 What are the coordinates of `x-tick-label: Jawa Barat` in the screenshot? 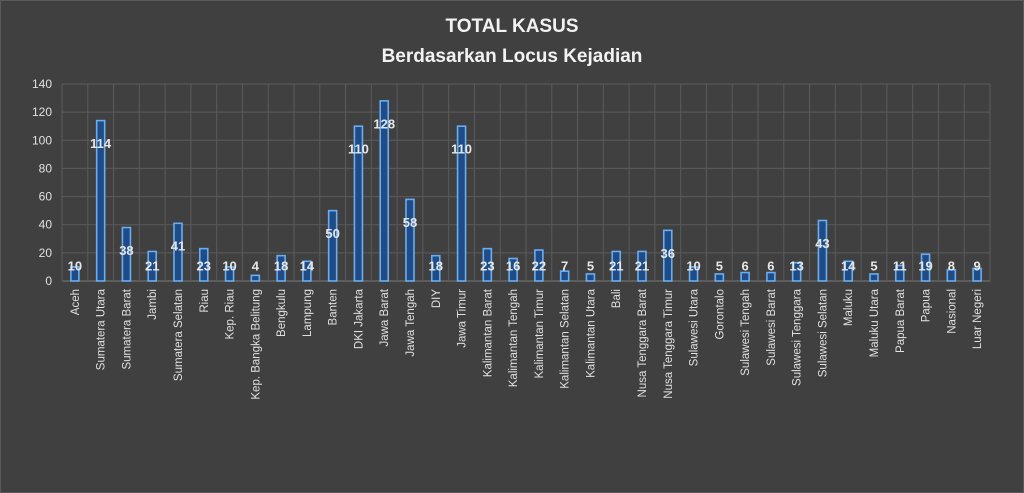 It's located at (385, 317).